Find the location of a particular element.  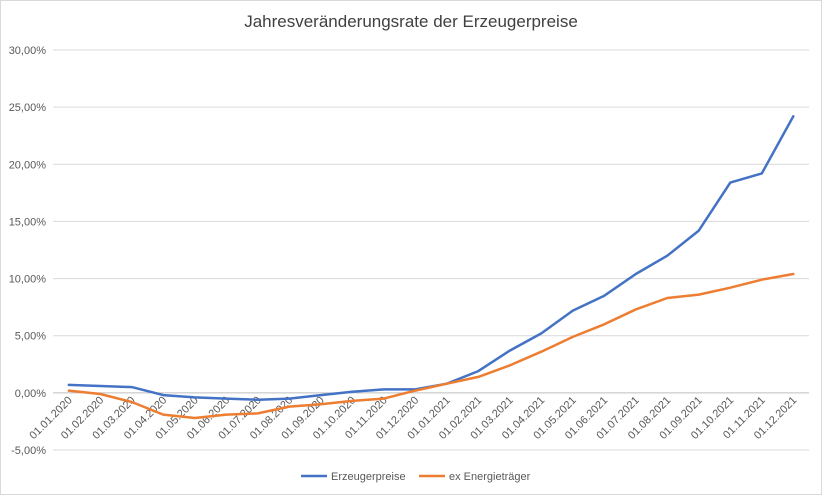

y-tick-label: 30,00% is located at coordinates (28, 51).